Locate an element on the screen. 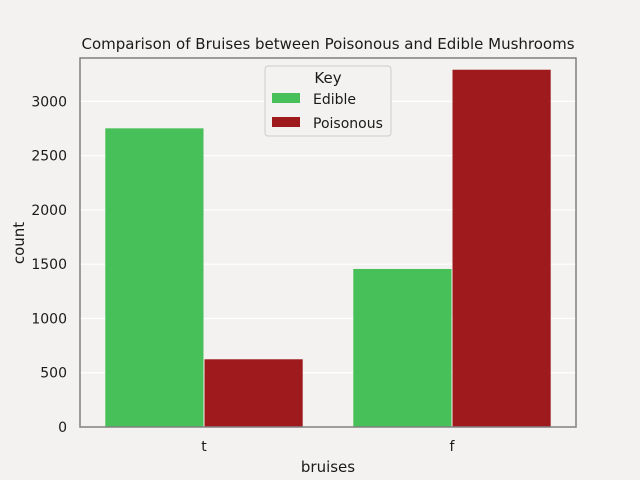 The width and height of the screenshot is (640, 480). bar-poisonous-t is located at coordinates (253, 393).